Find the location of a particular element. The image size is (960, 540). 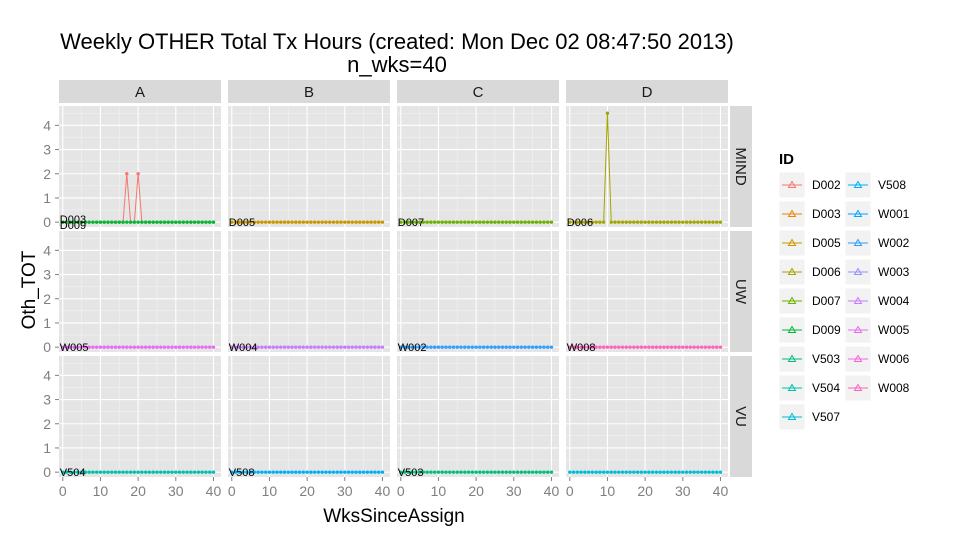

legend-item-D007: D007 is located at coordinates (809, 301).